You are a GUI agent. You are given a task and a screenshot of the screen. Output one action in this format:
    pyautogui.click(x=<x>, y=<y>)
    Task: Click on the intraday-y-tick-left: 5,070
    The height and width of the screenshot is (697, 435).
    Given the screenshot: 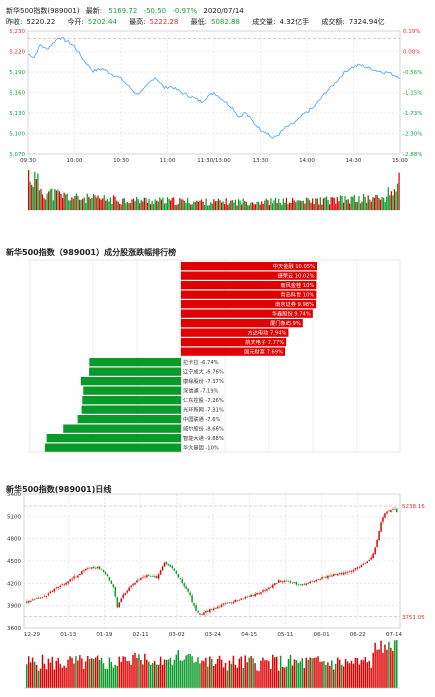 What is the action you would take?
    pyautogui.click(x=17, y=155)
    